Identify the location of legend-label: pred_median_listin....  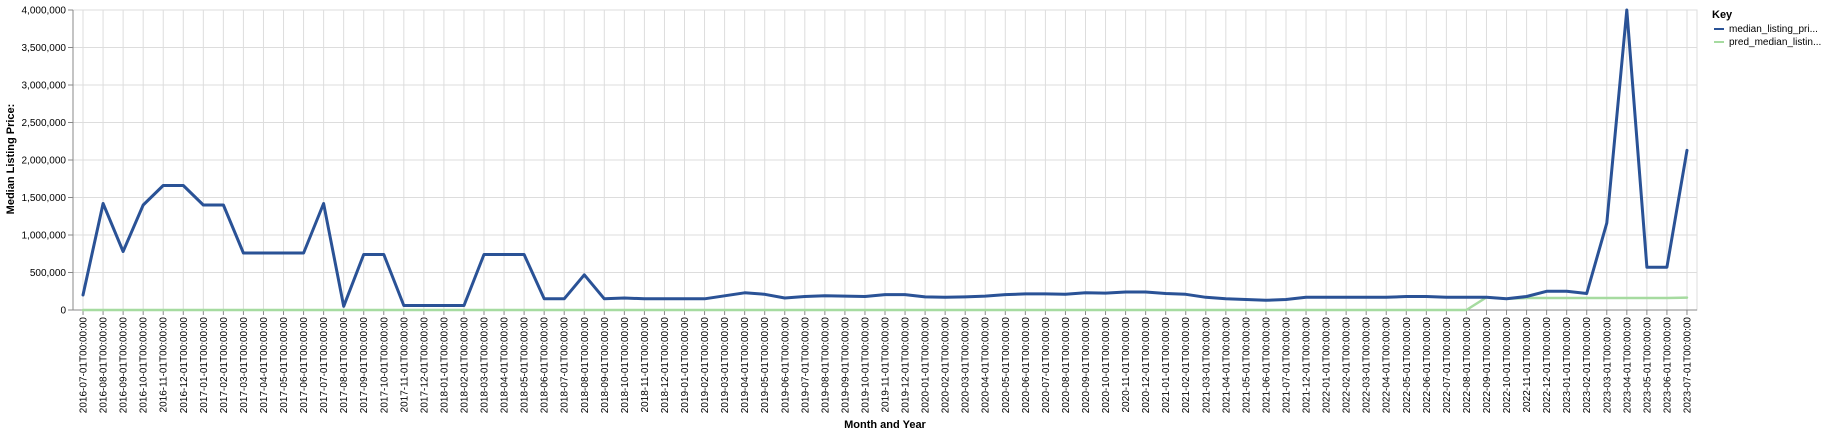
(1775, 42).